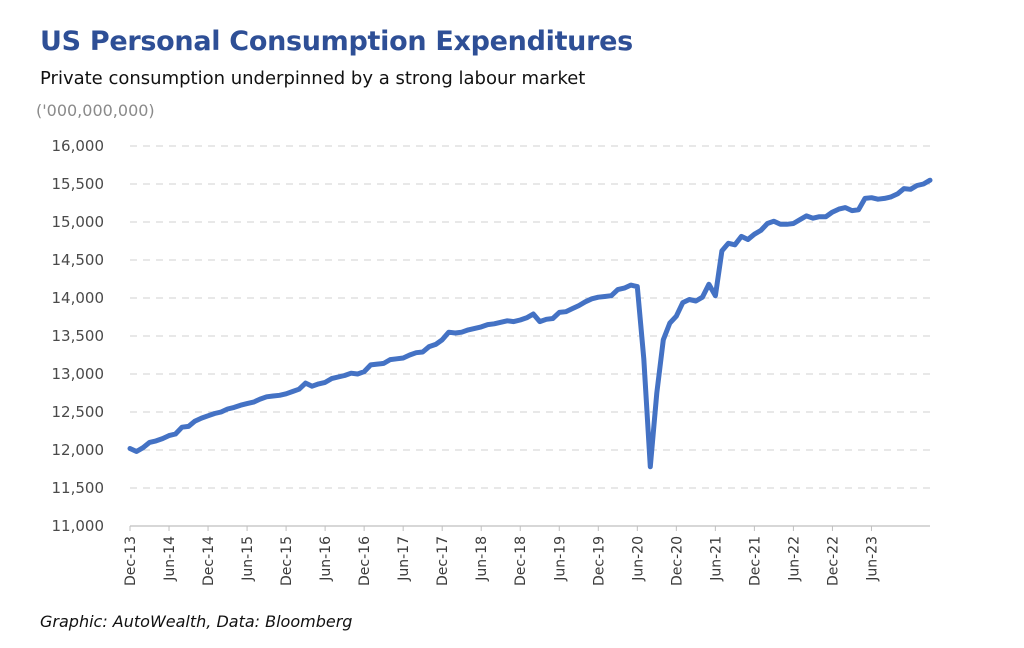  What do you see at coordinates (170, 559) in the screenshot?
I see `x-tick-label: Jun-14` at bounding box center [170, 559].